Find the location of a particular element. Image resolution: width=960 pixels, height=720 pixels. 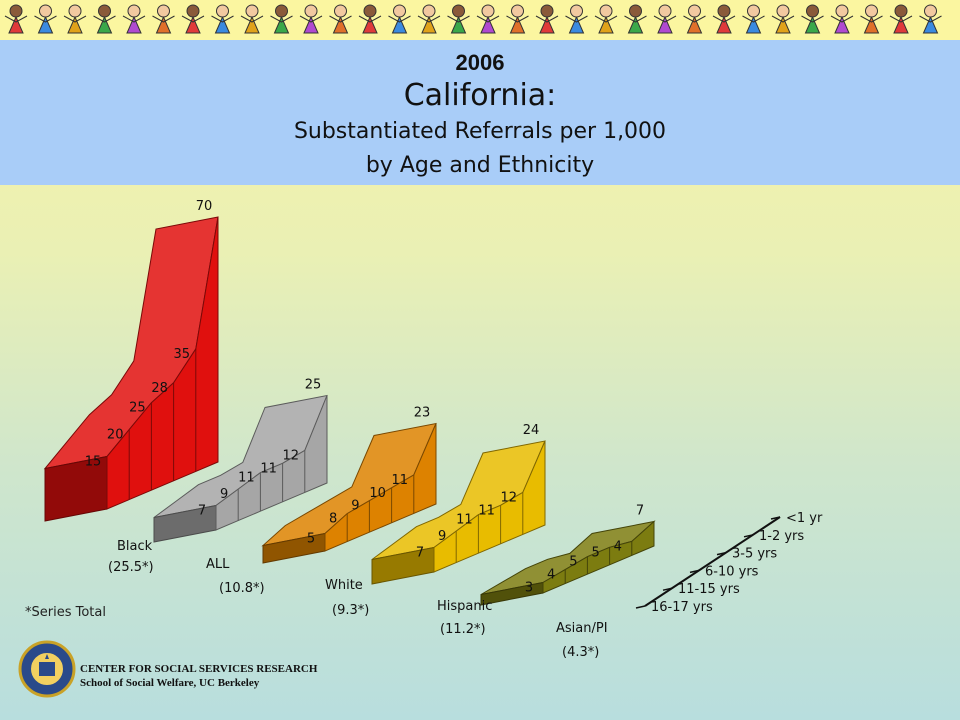

data-label: 23 is located at coordinates (422, 413).